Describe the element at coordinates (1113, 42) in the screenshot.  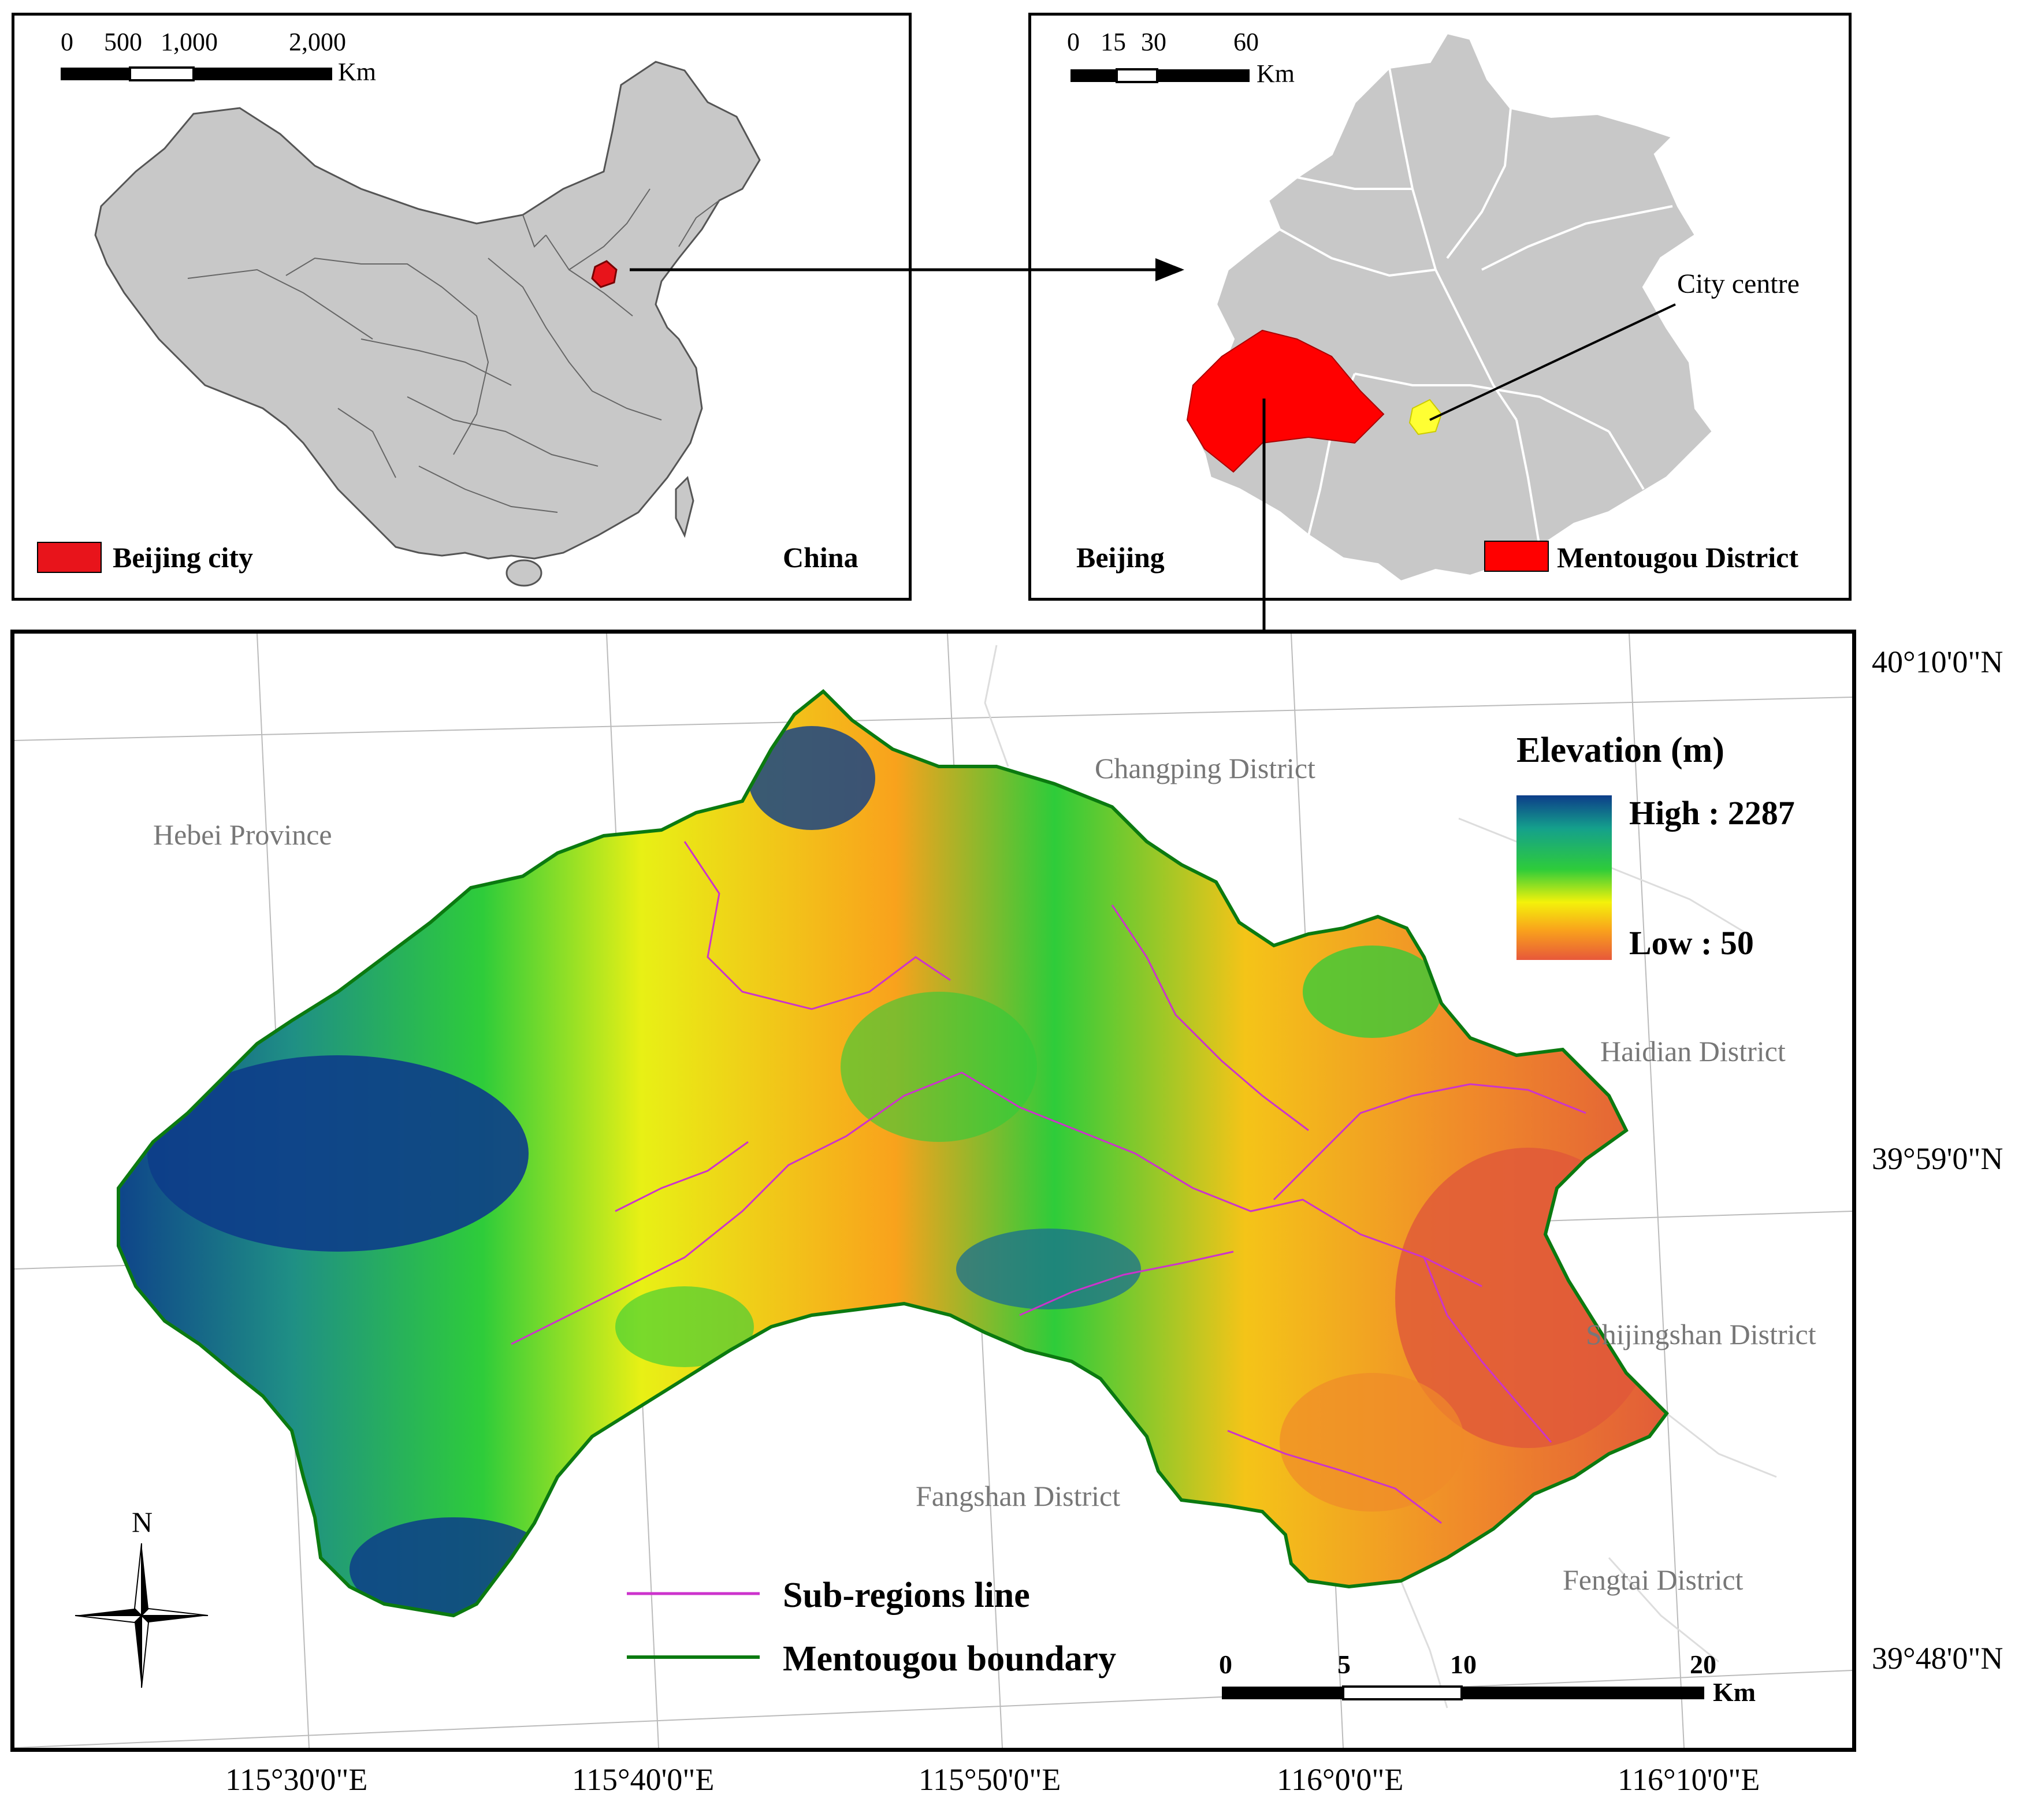
I see `scale-tick-1: 15` at that location.